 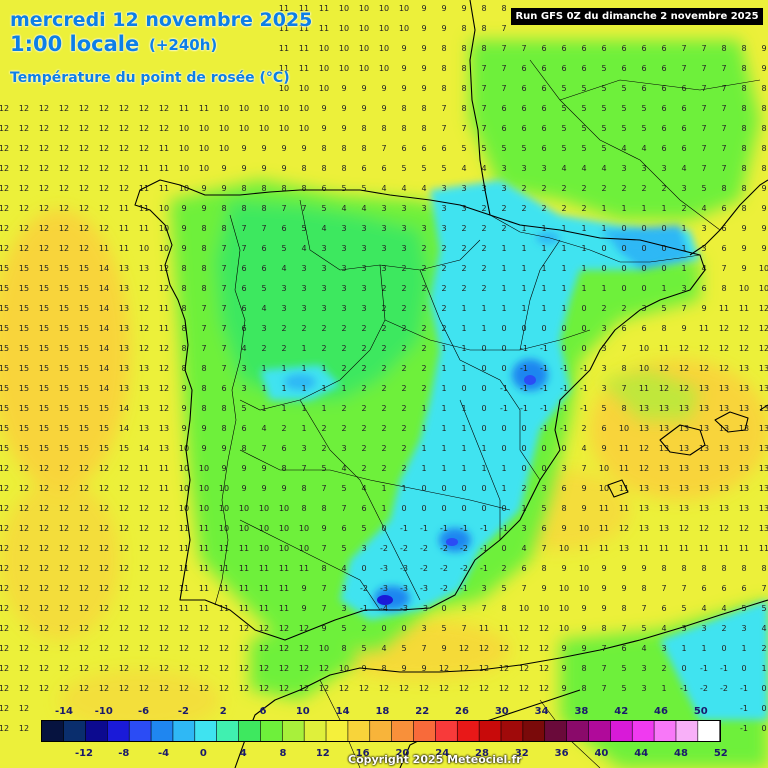 I want to click on grid-value: -2, so click(x=444, y=588).